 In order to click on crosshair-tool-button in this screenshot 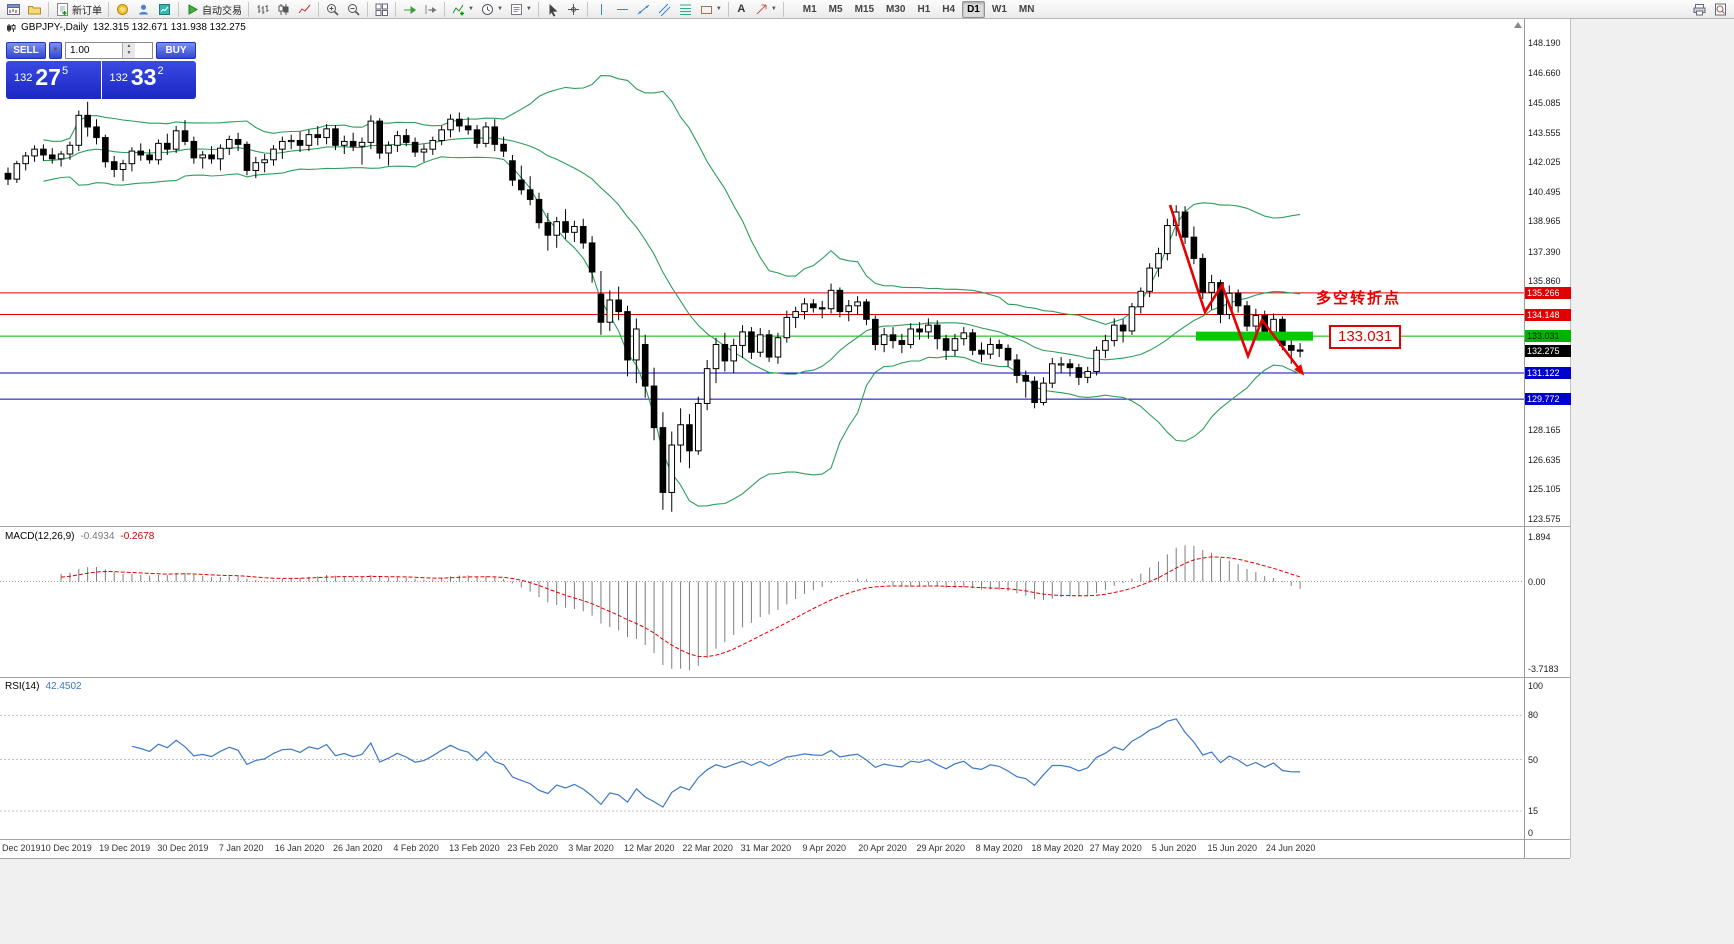, I will do `click(573, 9)`.